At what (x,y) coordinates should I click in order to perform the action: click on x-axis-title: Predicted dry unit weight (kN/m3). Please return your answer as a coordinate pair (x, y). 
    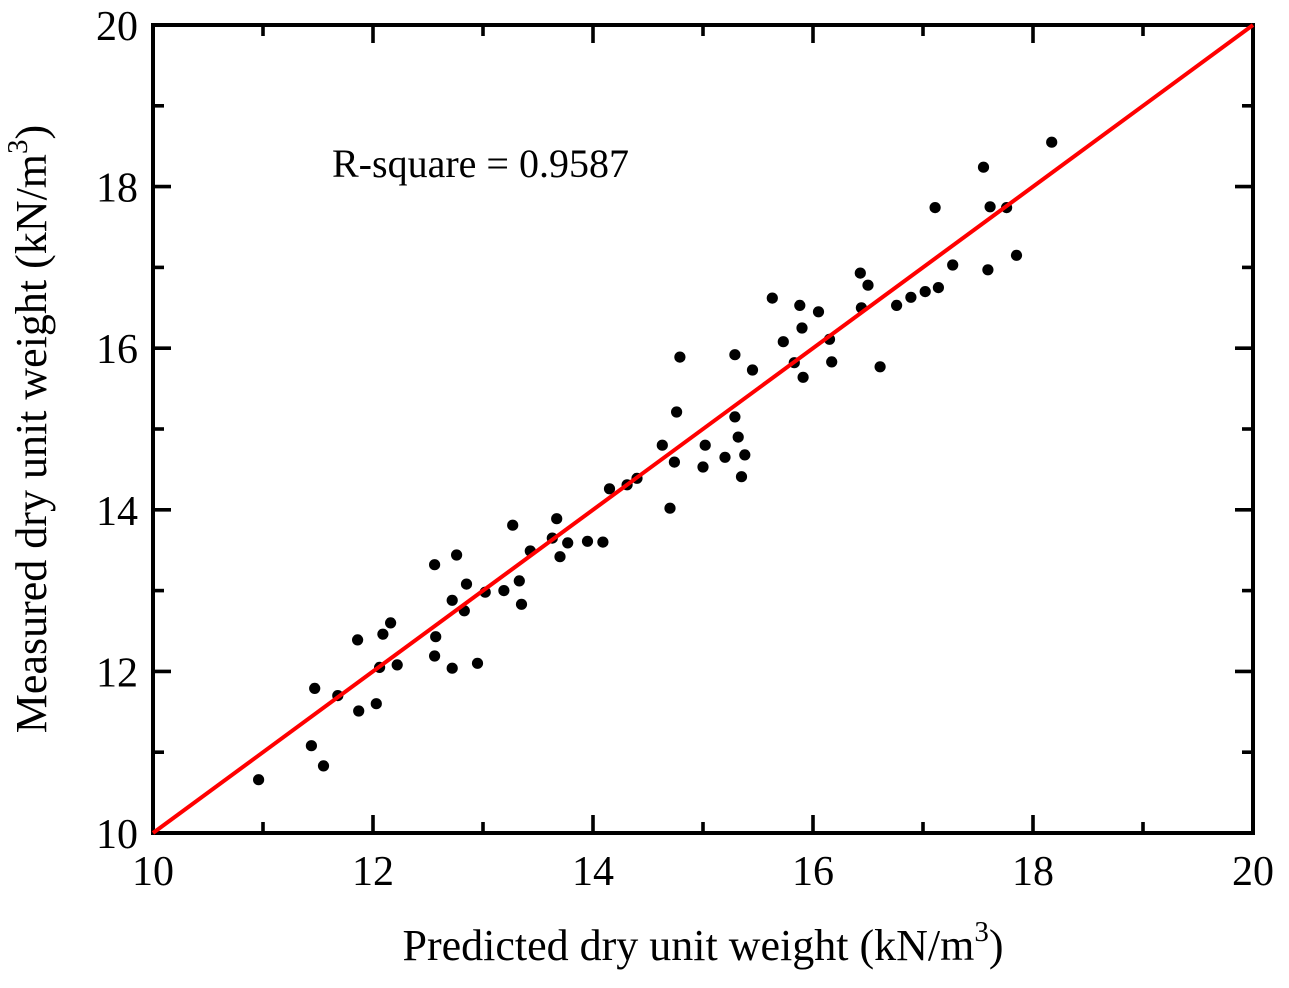
    Looking at the image, I should click on (702, 943).